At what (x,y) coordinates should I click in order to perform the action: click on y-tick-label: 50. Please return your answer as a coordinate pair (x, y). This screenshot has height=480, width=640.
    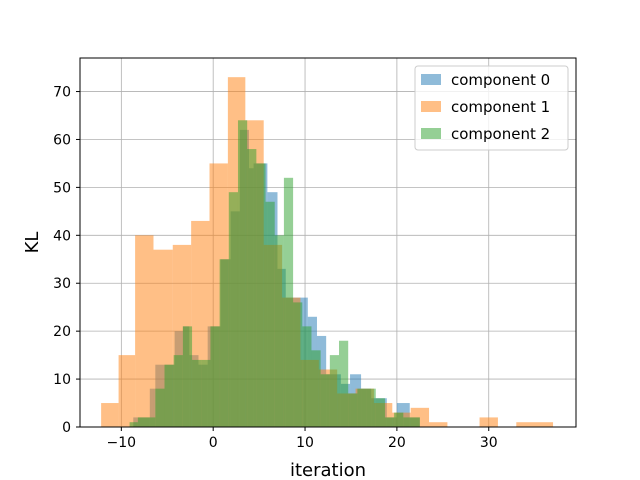
    Looking at the image, I should click on (62, 188).